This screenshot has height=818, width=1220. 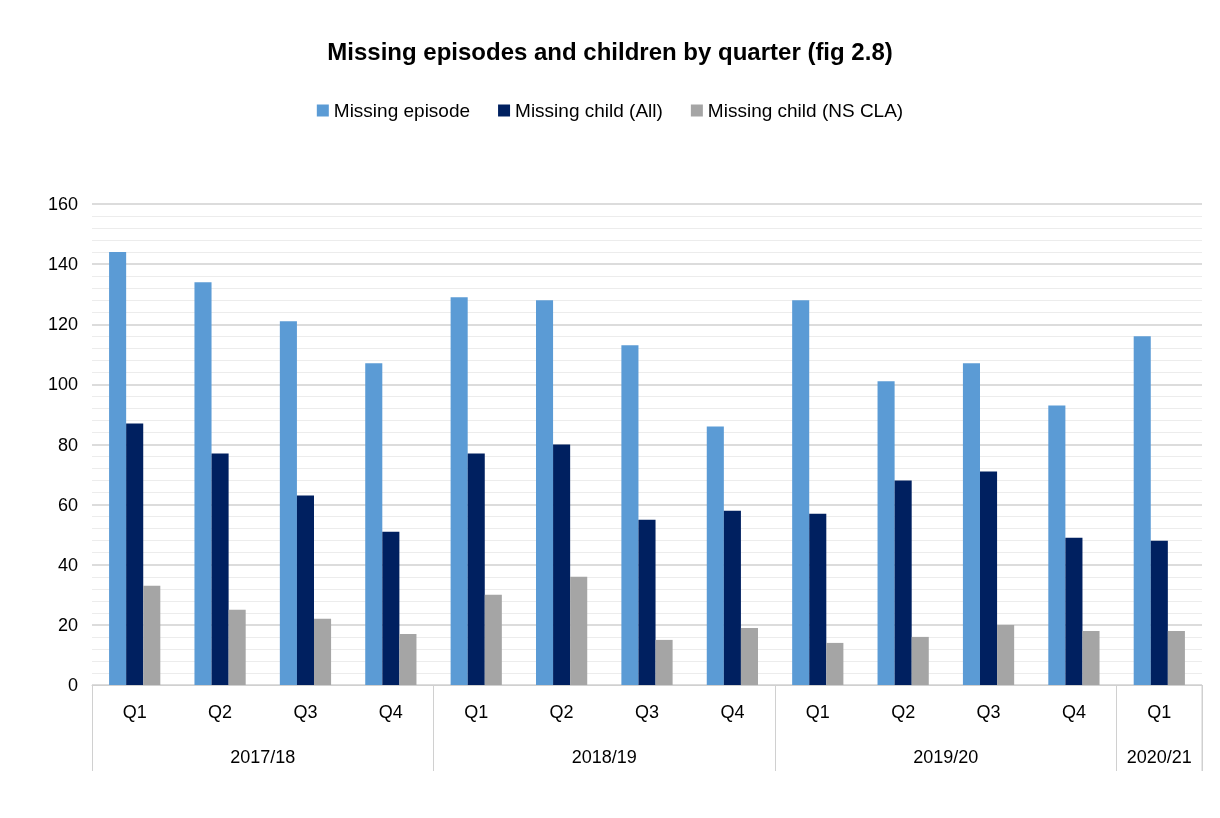 I want to click on y-tick-label: 20, so click(x=67, y=624).